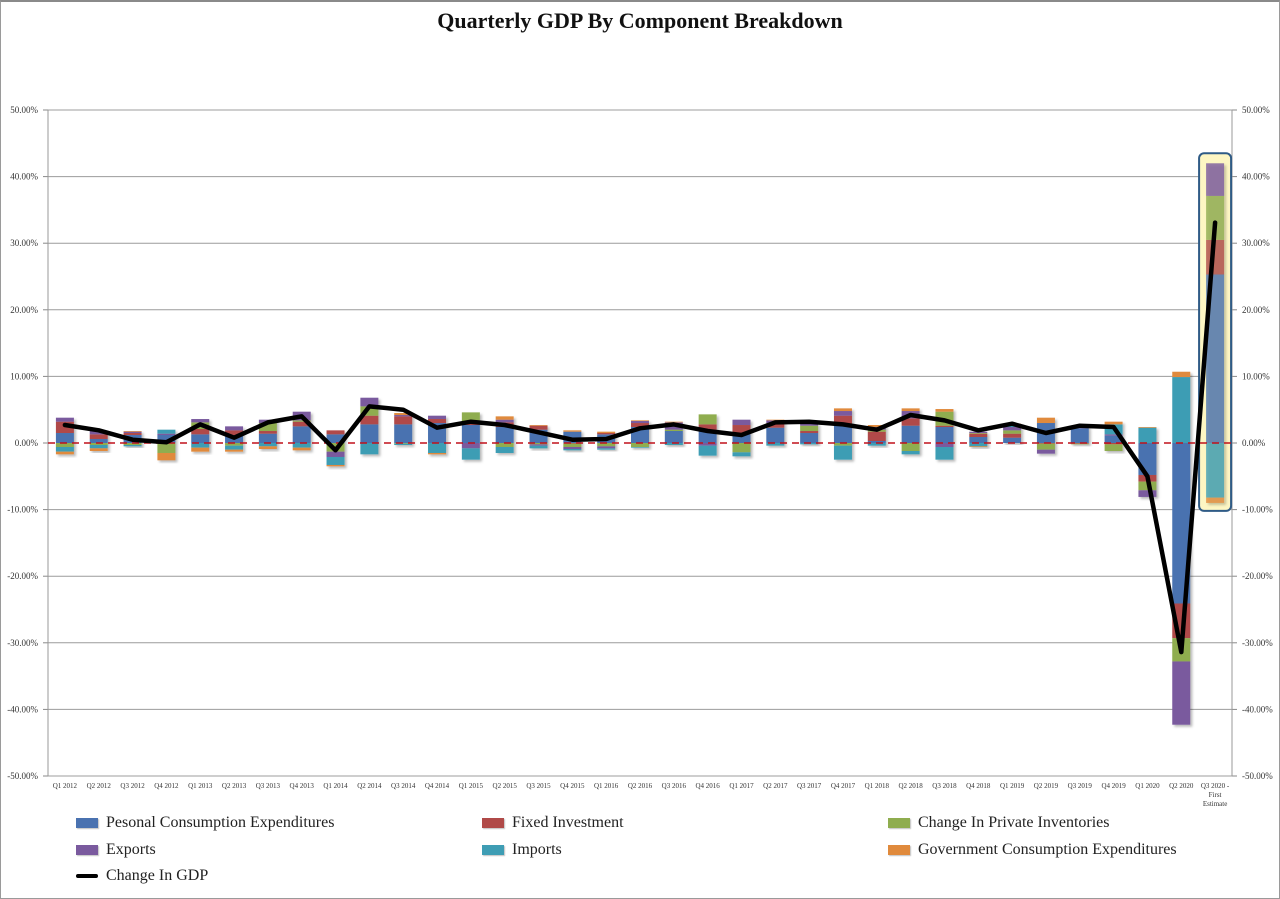 The width and height of the screenshot is (1280, 899). Describe the element at coordinates (22, 576) in the screenshot. I see `y-tick-label-left: -20.00%` at that location.